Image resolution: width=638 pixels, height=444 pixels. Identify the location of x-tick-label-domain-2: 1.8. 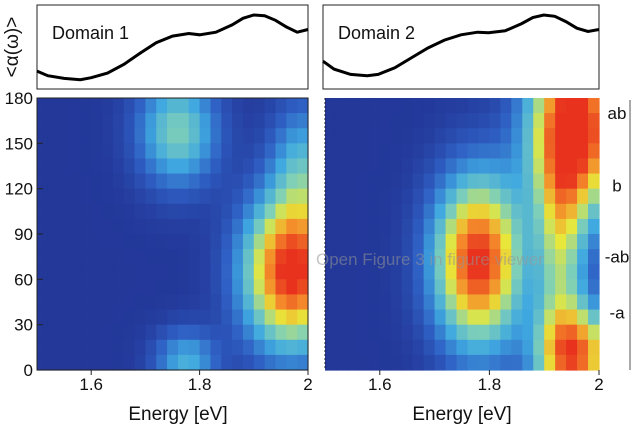
(490, 384).